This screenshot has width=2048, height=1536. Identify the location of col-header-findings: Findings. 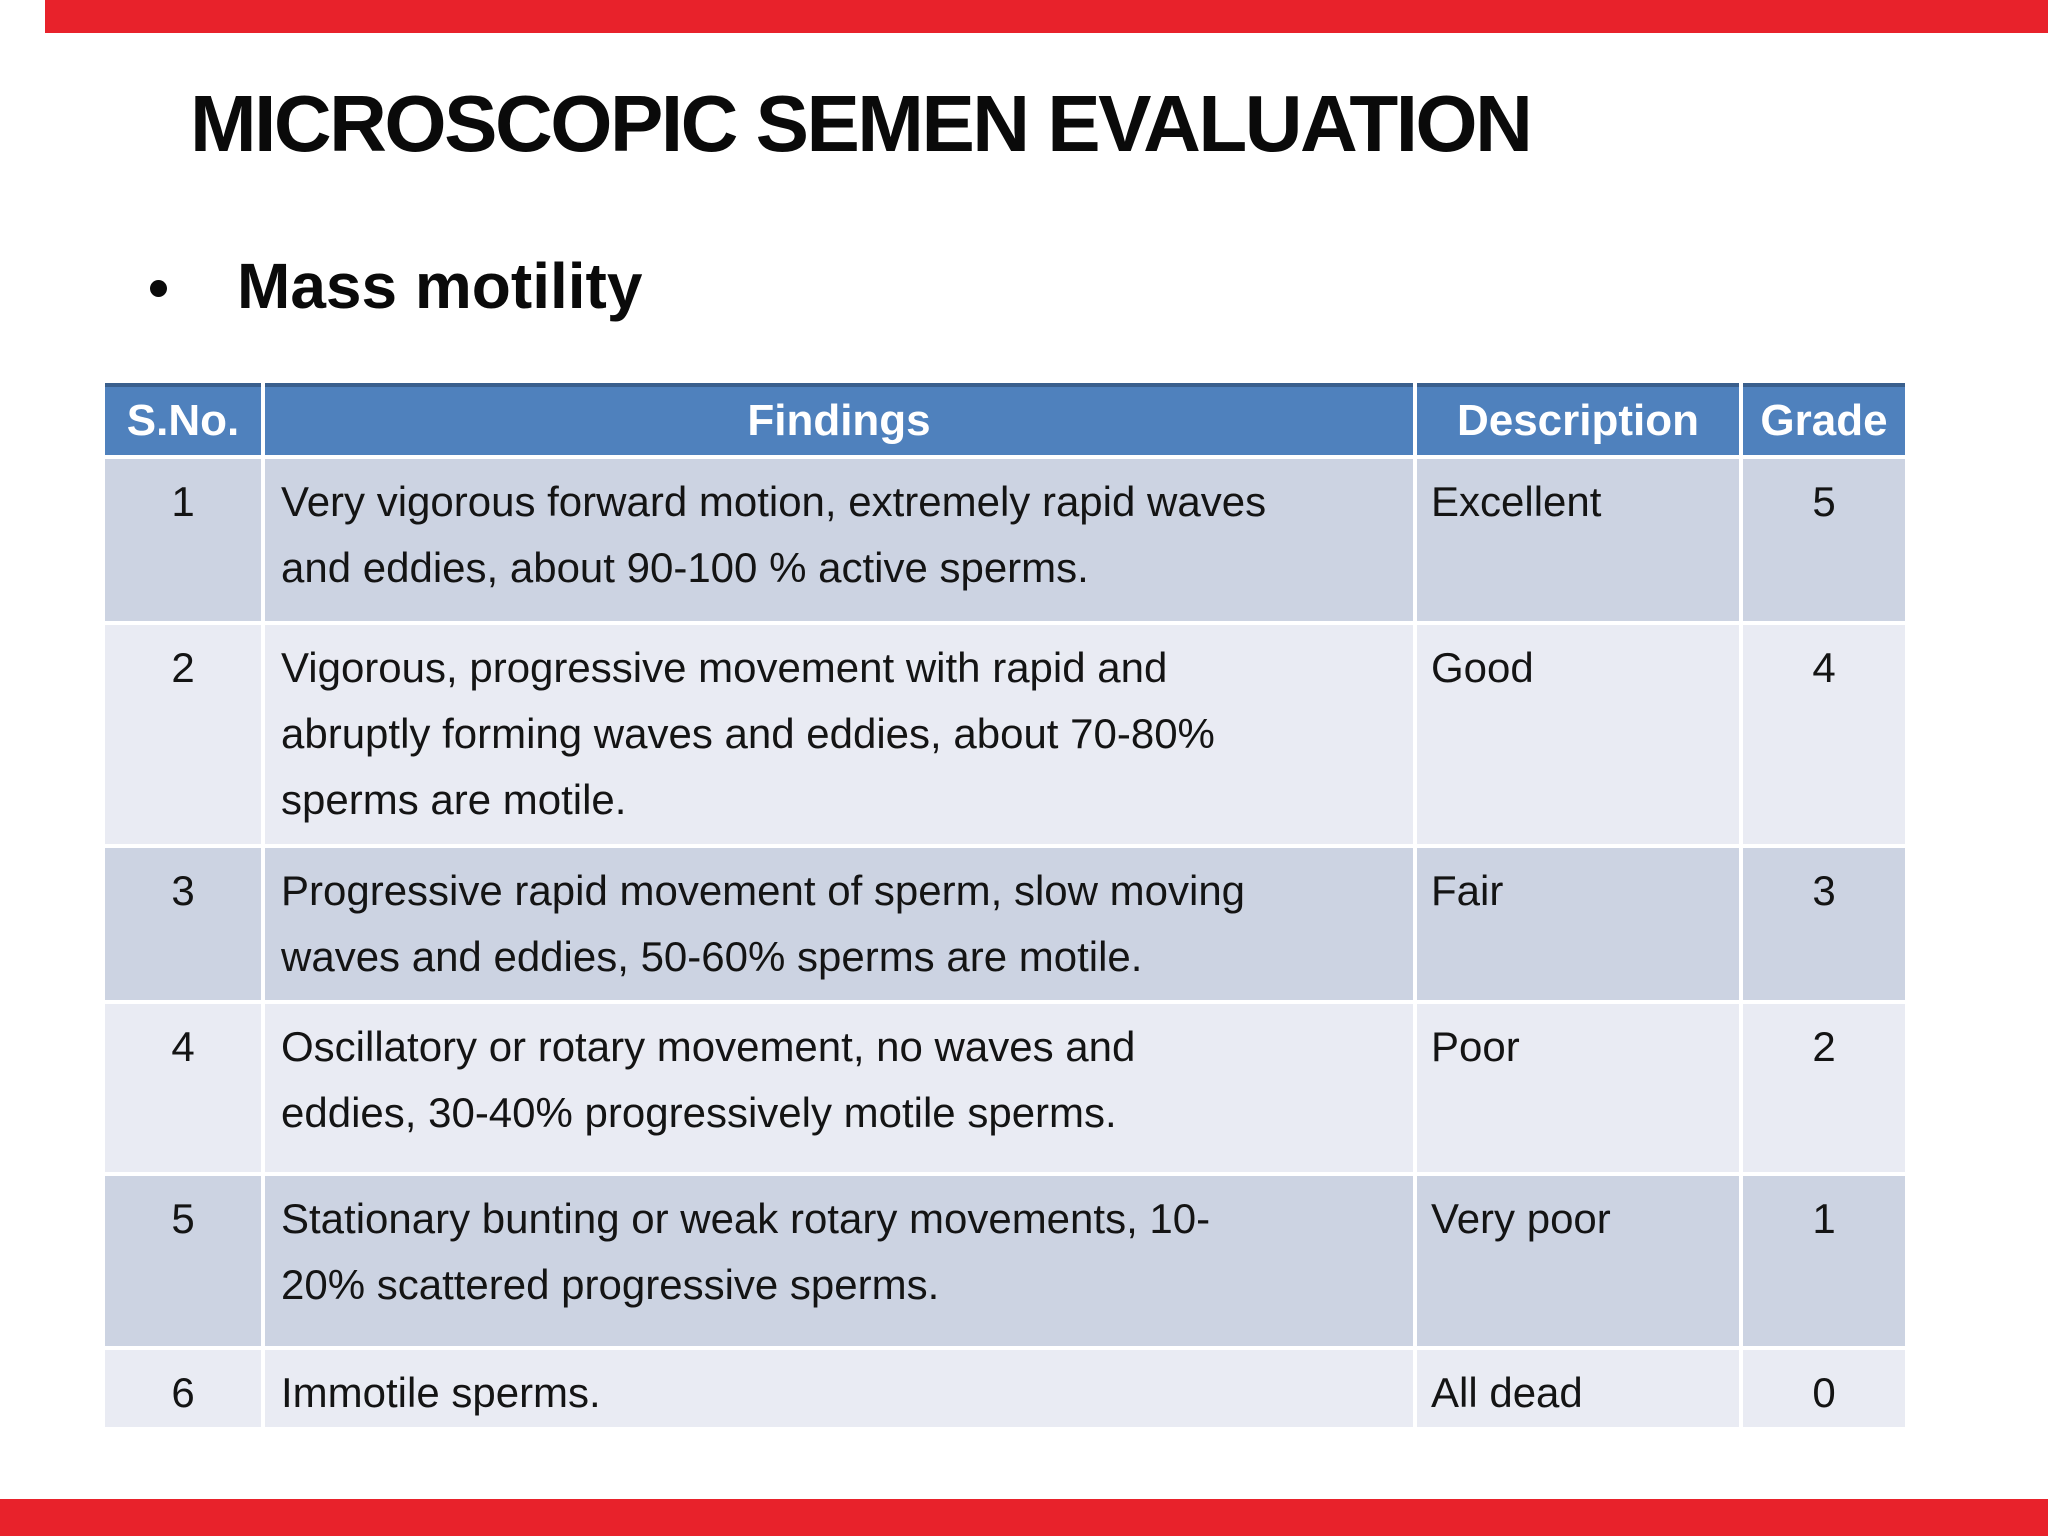
(839, 419).